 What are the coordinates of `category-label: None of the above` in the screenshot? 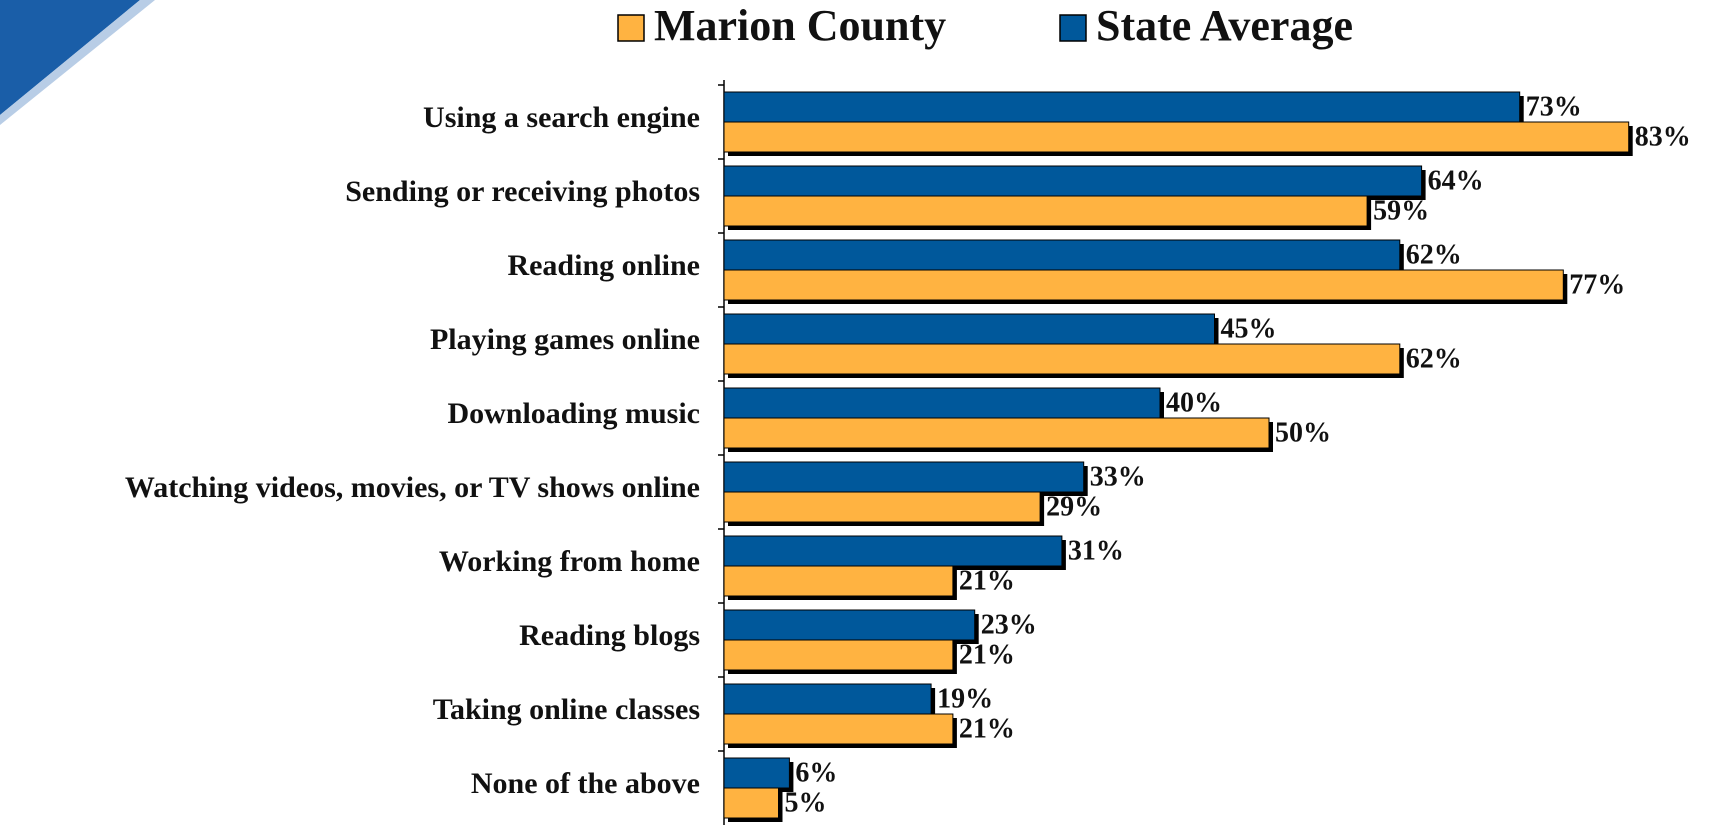 It's located at (585, 783).